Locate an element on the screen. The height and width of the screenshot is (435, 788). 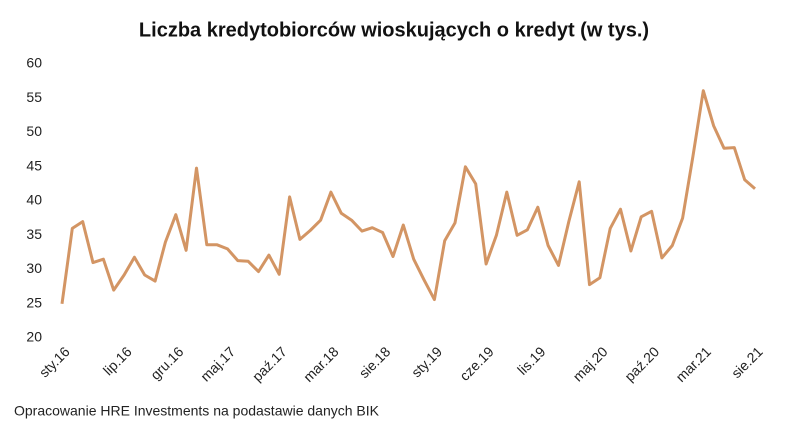
x-tick-label: cze.19 is located at coordinates (476, 363).